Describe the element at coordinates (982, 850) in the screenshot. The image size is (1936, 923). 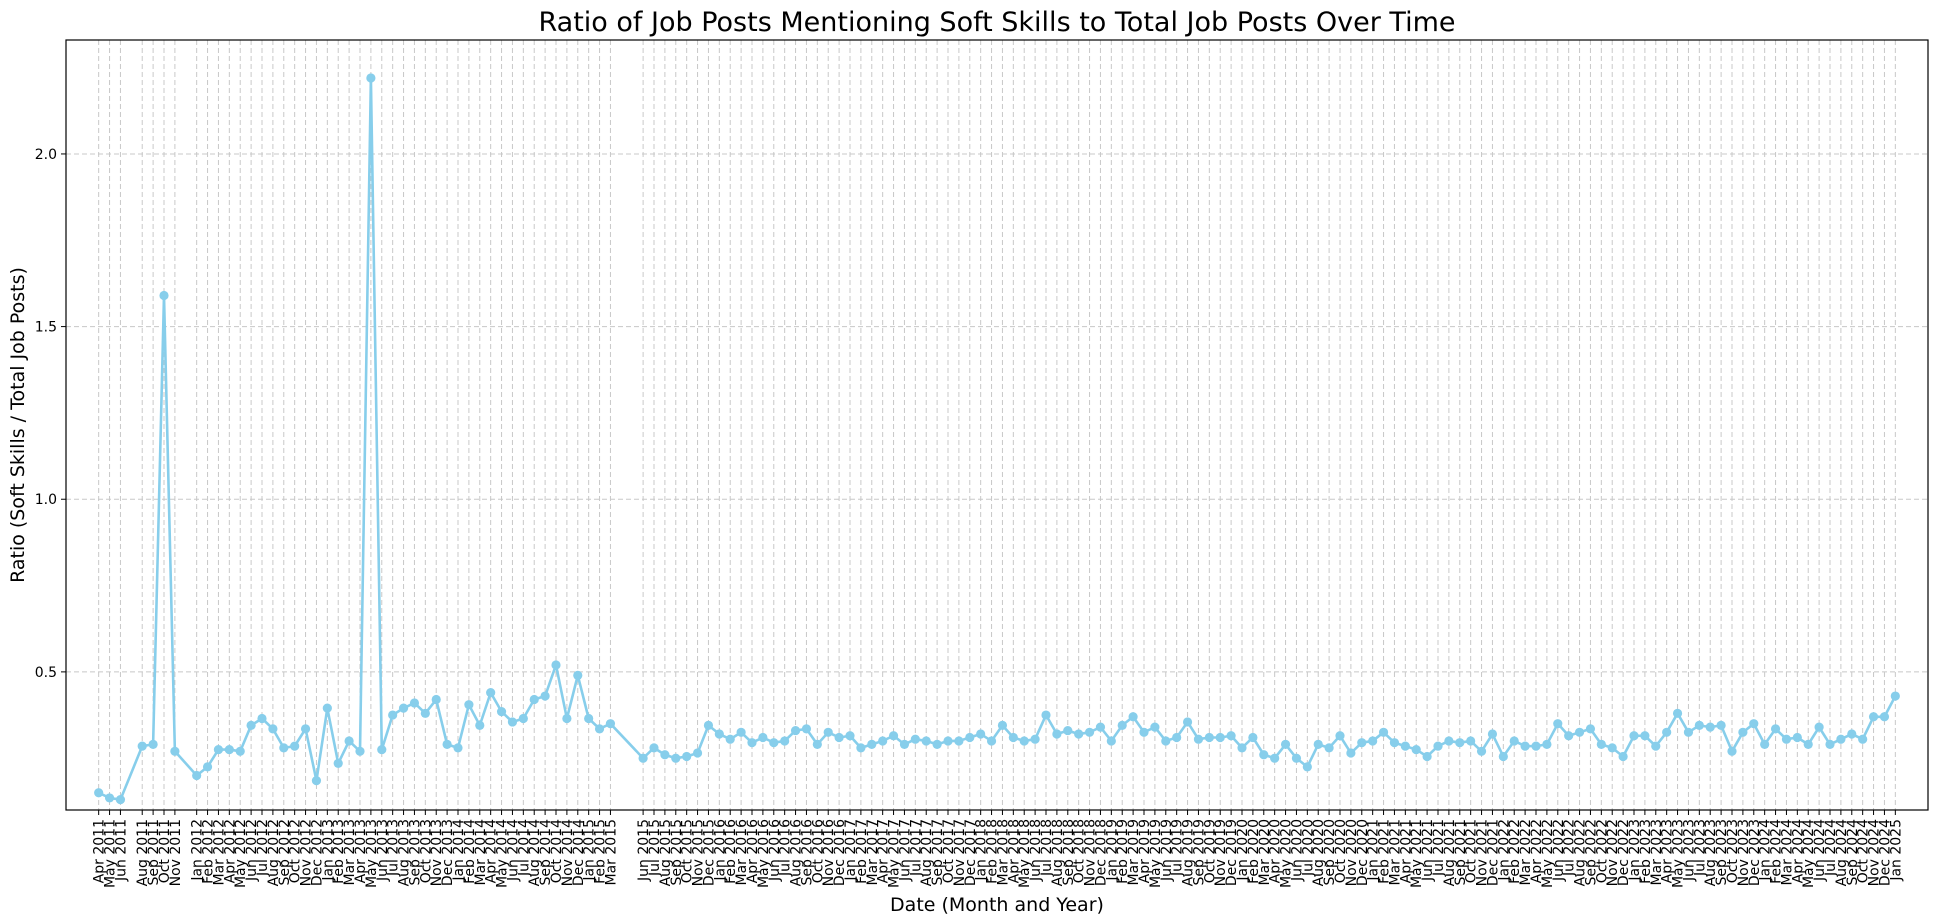
I see `x-tick-label: Jan 2018` at that location.